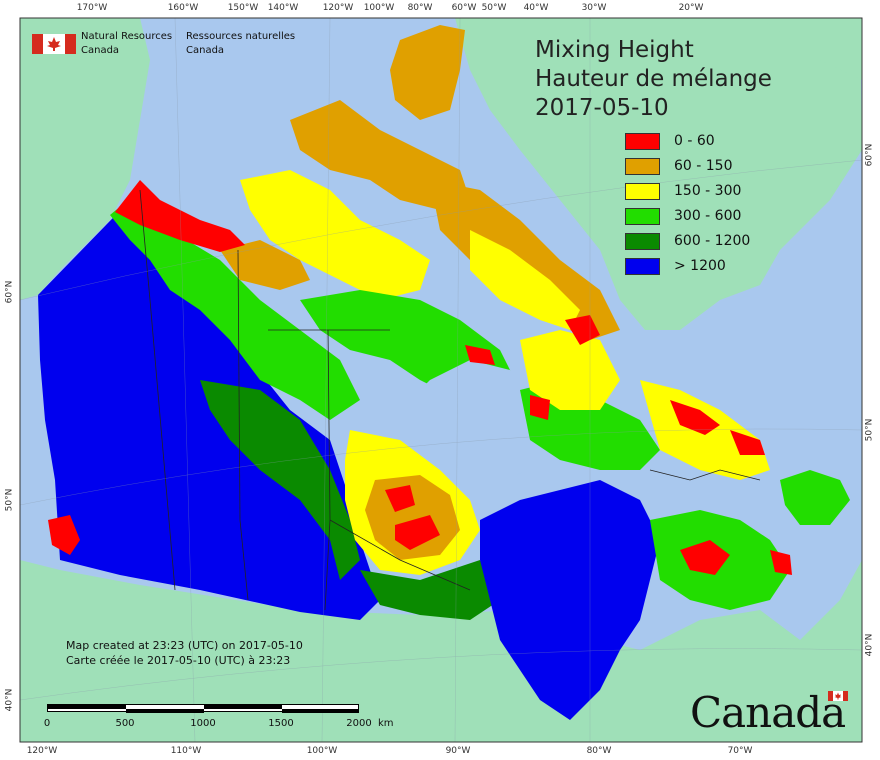 This screenshot has height=760, width=880. What do you see at coordinates (869, 155) in the screenshot?
I see `tick-right-60n: 60°N` at bounding box center [869, 155].